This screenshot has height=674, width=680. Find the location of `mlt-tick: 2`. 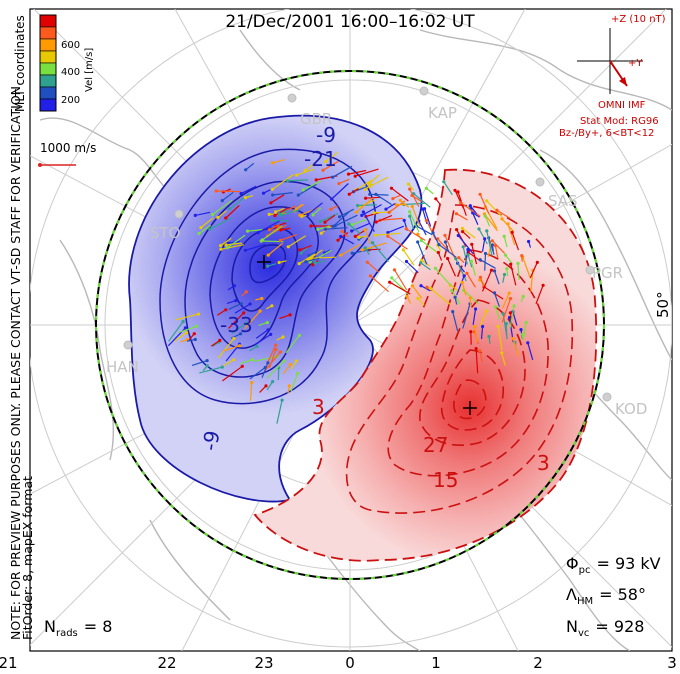

mlt-tick: 2 is located at coordinates (538, 663).